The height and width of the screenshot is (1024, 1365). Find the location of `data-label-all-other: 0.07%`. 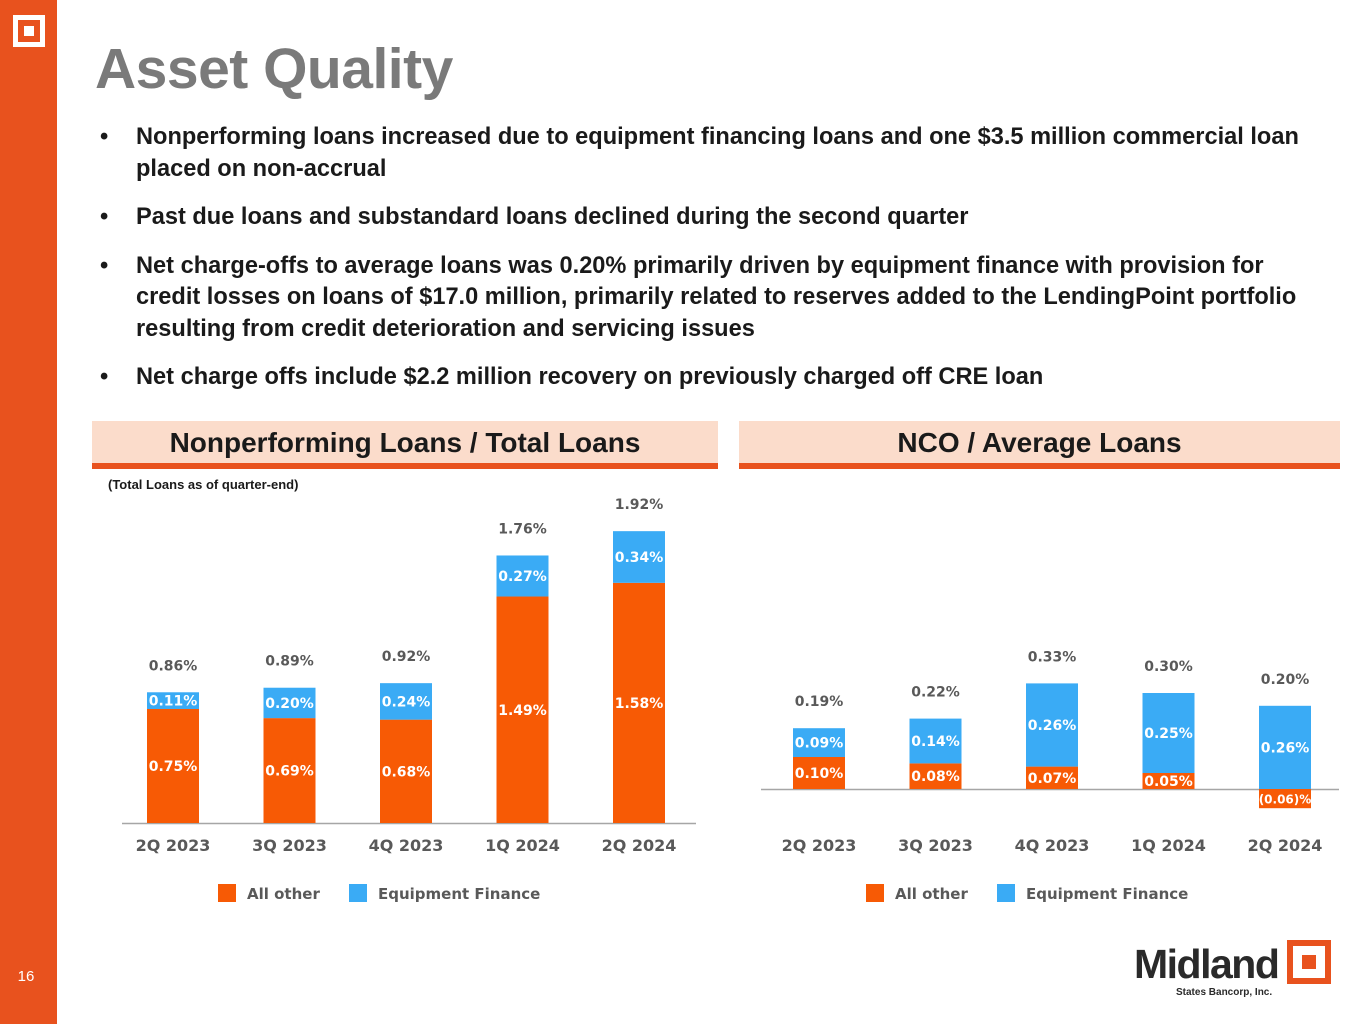

data-label-all-other: 0.07% is located at coordinates (1052, 779).